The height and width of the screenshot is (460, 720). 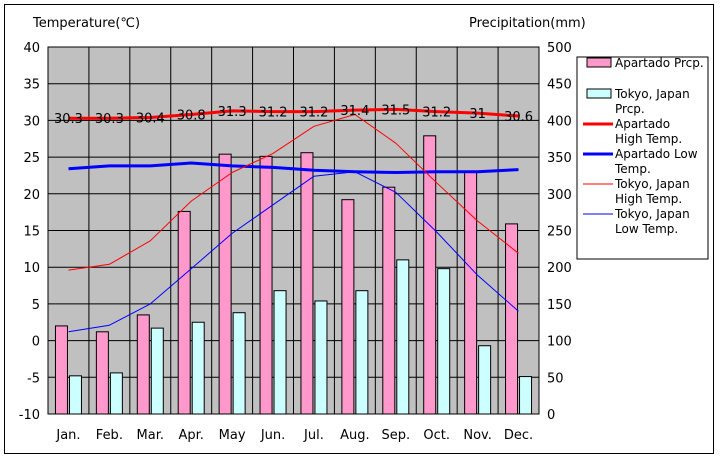 What do you see at coordinates (632, 169) in the screenshot?
I see `legend-label: Temp.` at bounding box center [632, 169].